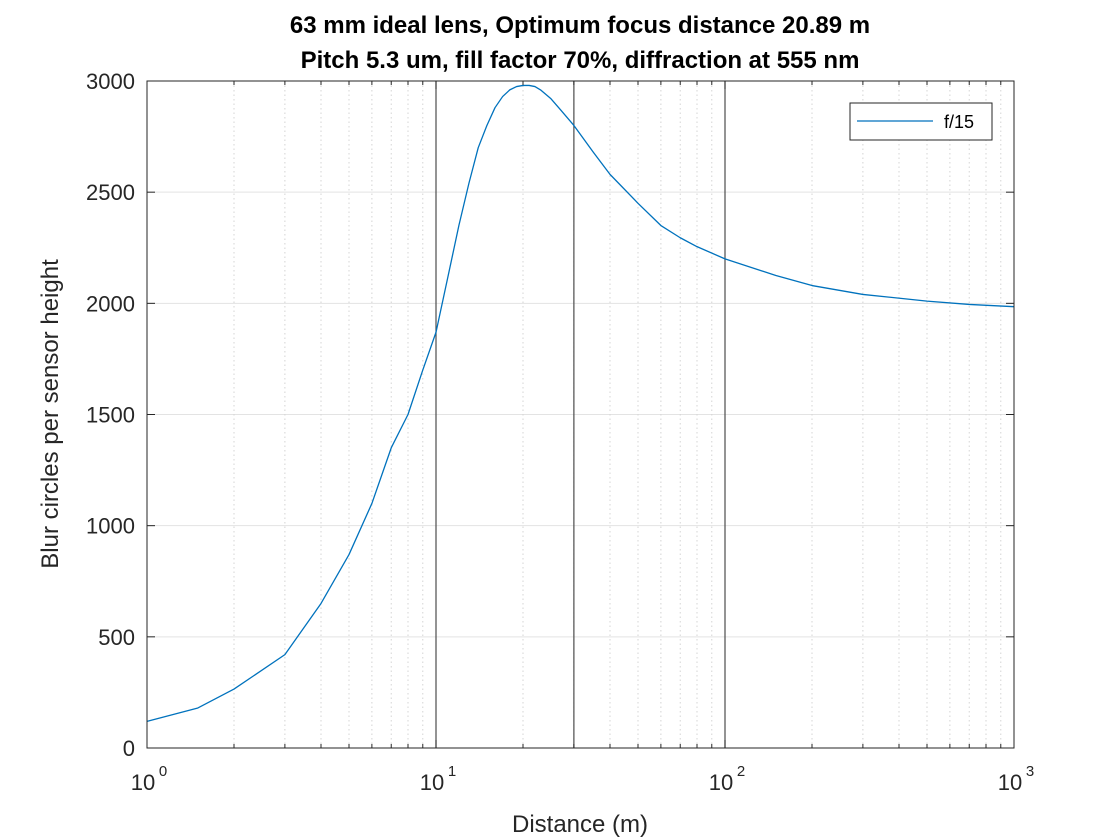 Image resolution: width=1120 pixels, height=840 pixels. What do you see at coordinates (110, 526) in the screenshot?
I see `y-tick-label: 1000` at bounding box center [110, 526].